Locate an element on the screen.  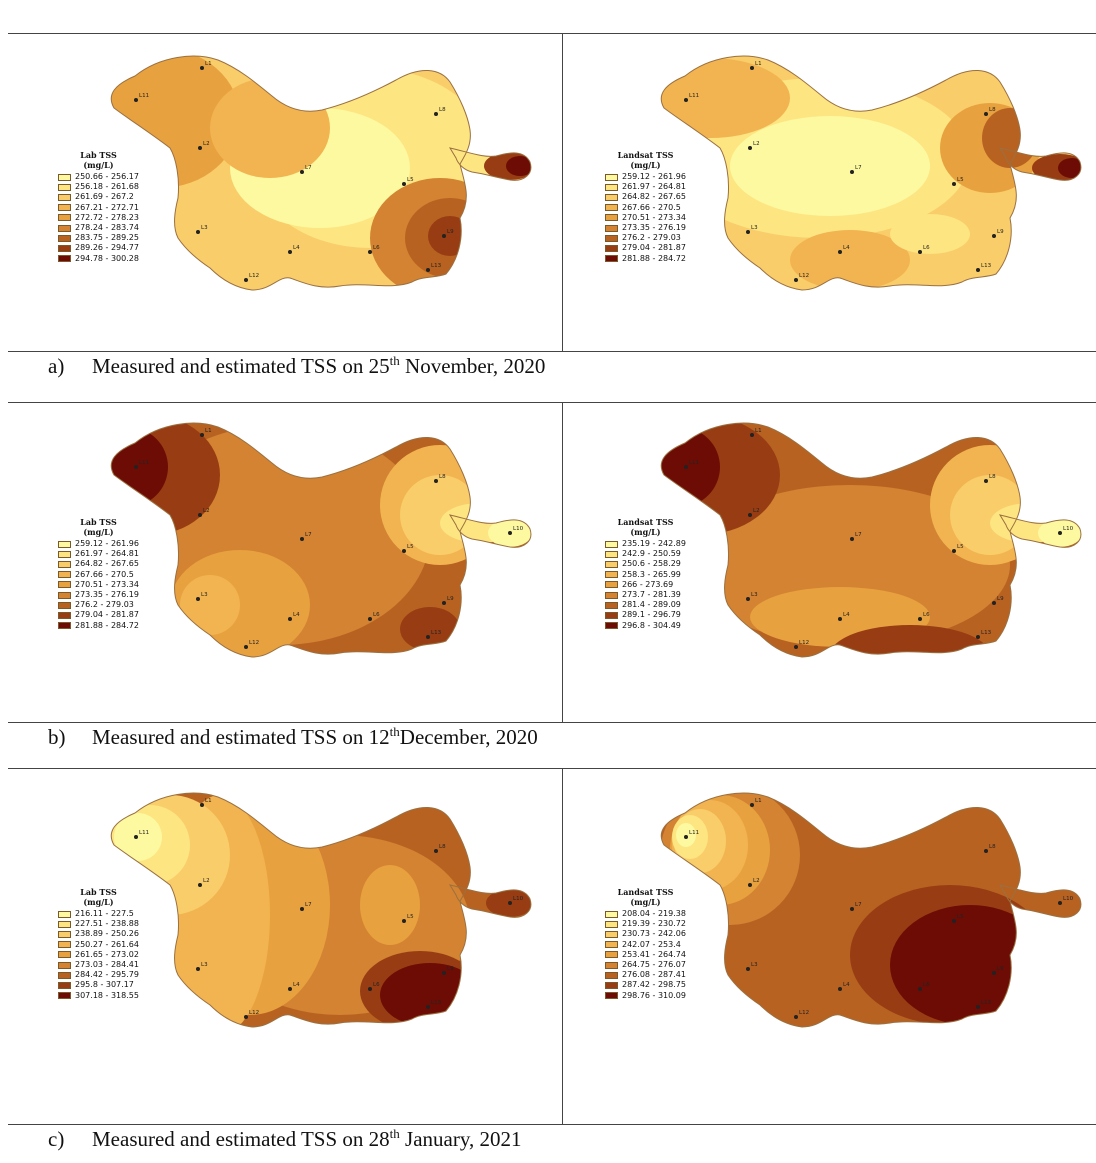
sampling-site-label: L9 is located at coordinates (1000, 969).